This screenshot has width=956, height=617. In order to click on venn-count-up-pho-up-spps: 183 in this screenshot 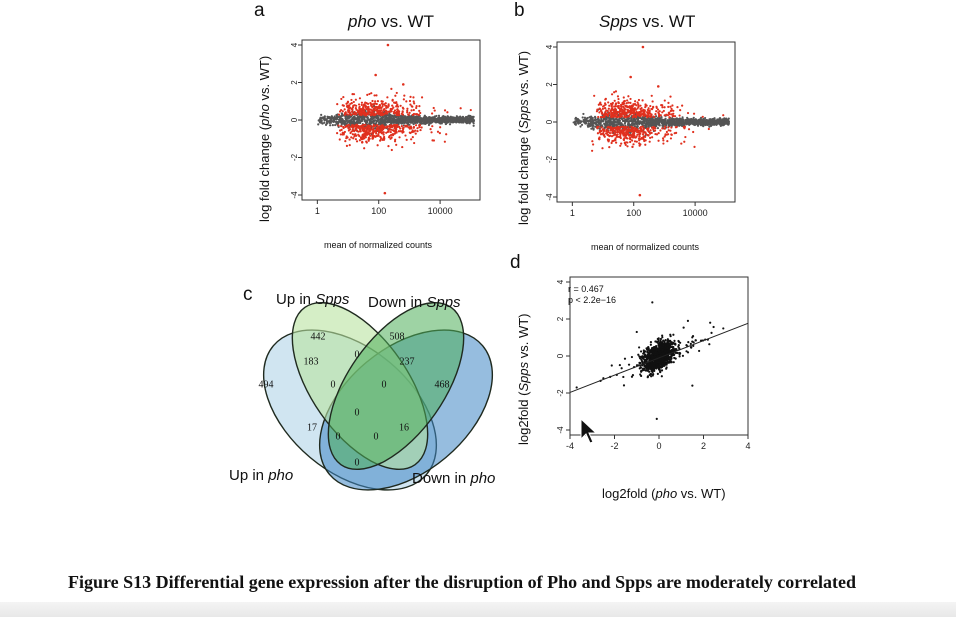, I will do `click(311, 362)`.